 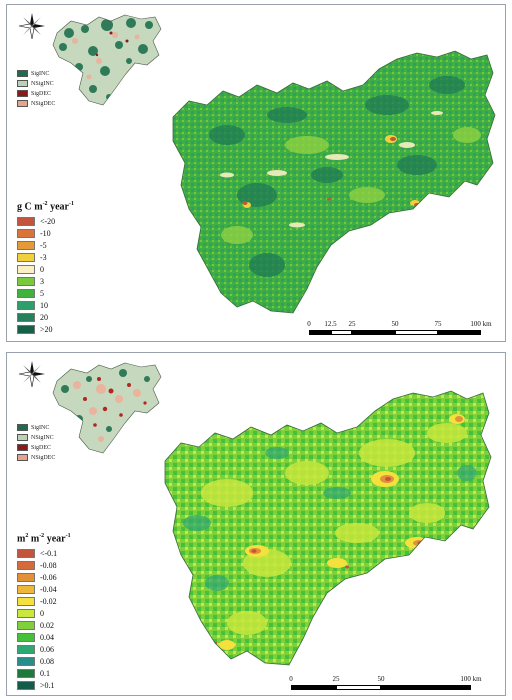 I want to click on legend-label: 5, so click(x=42, y=294).